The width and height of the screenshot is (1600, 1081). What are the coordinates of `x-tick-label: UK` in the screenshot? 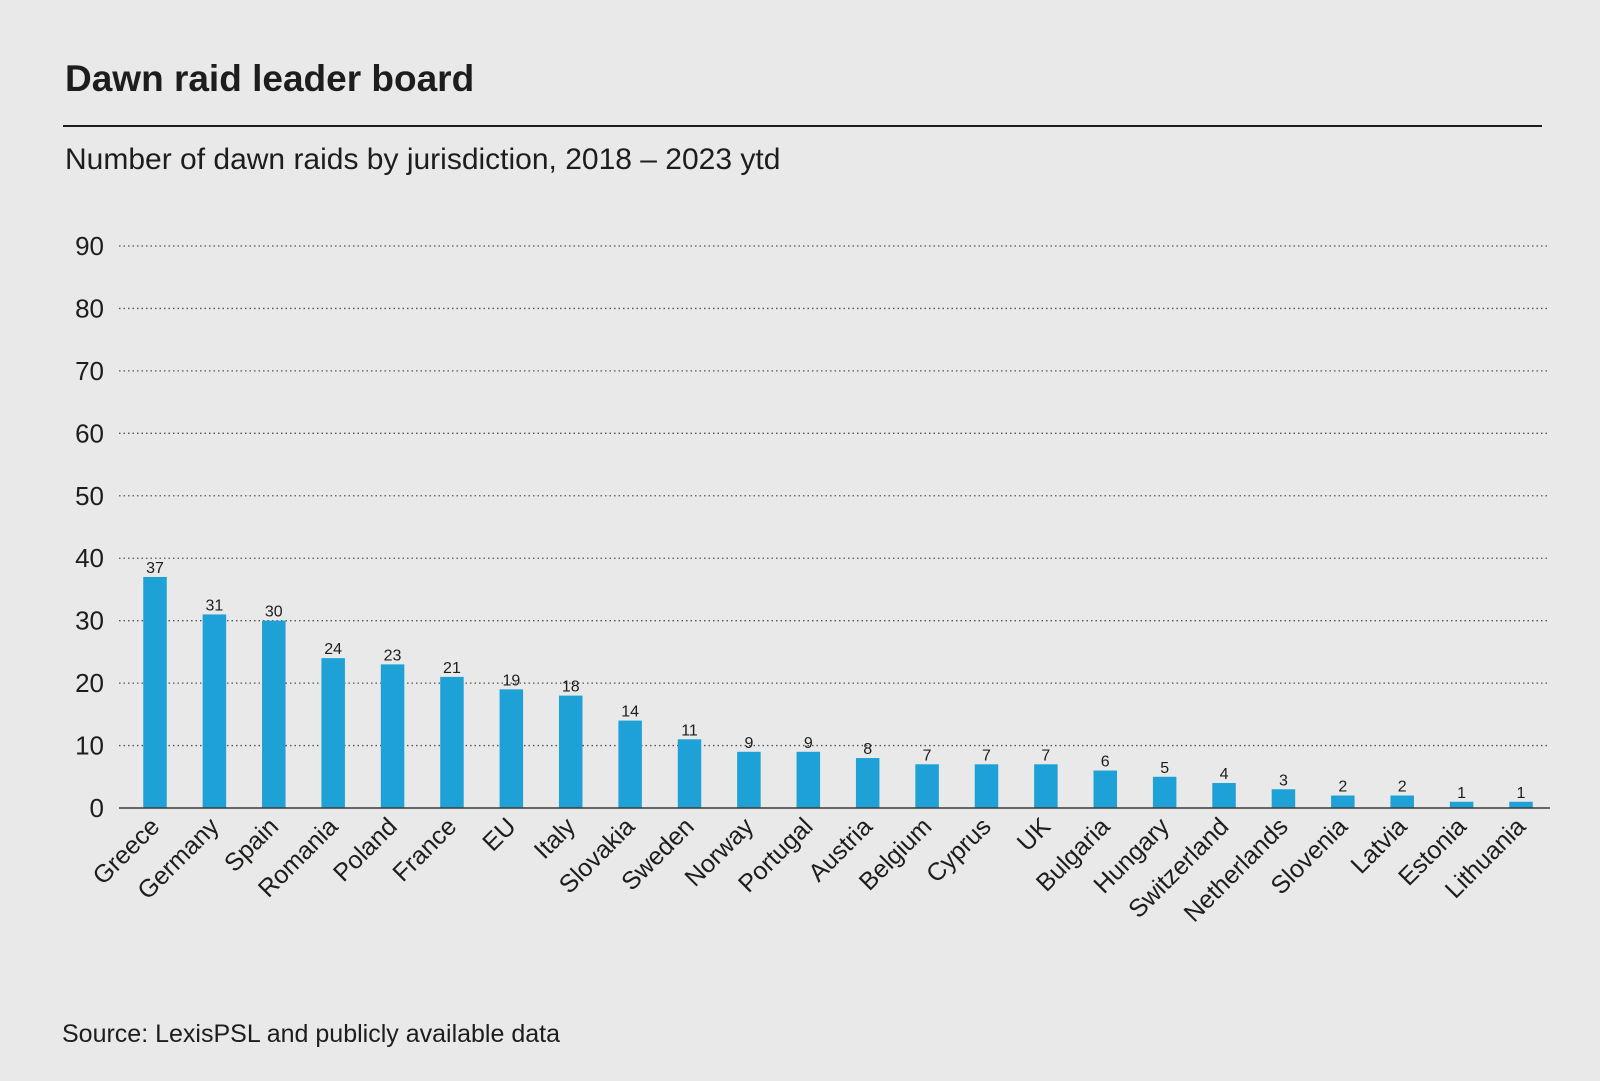 It's located at (1034, 834).